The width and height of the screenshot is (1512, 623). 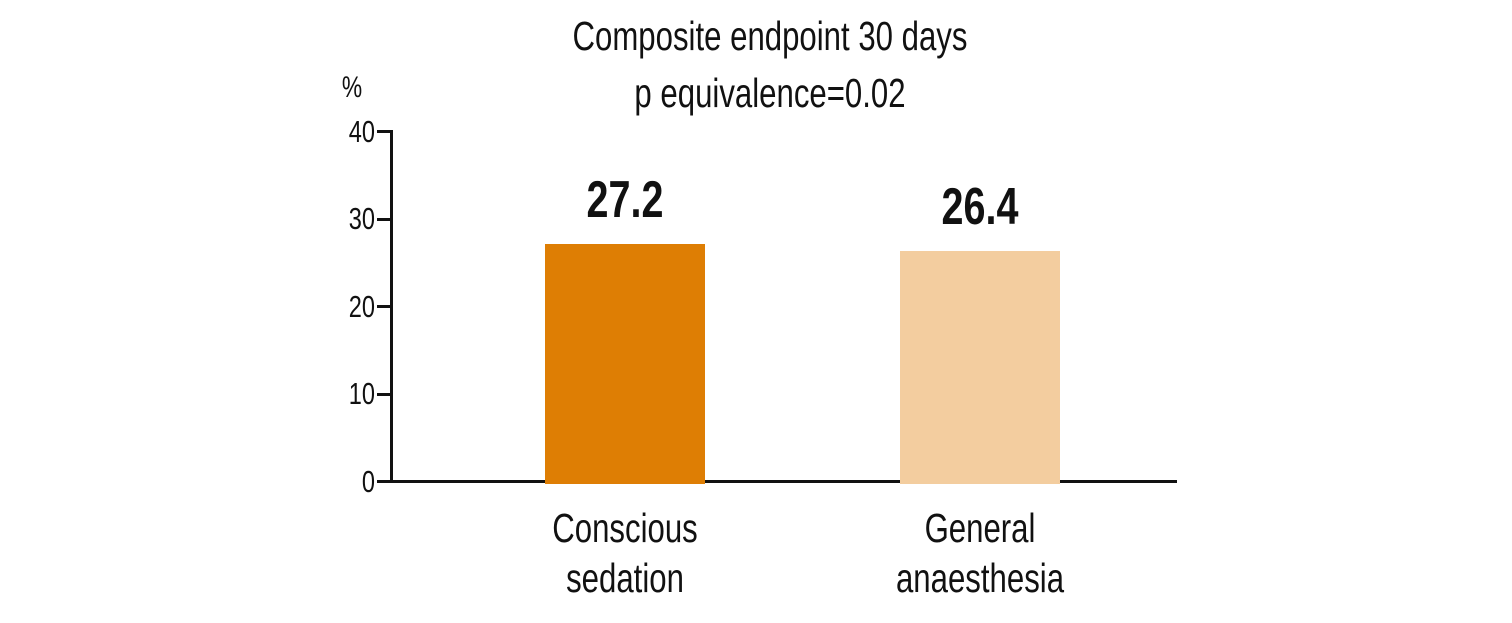 I want to click on y-tick-label: 40, so click(x=361, y=131).